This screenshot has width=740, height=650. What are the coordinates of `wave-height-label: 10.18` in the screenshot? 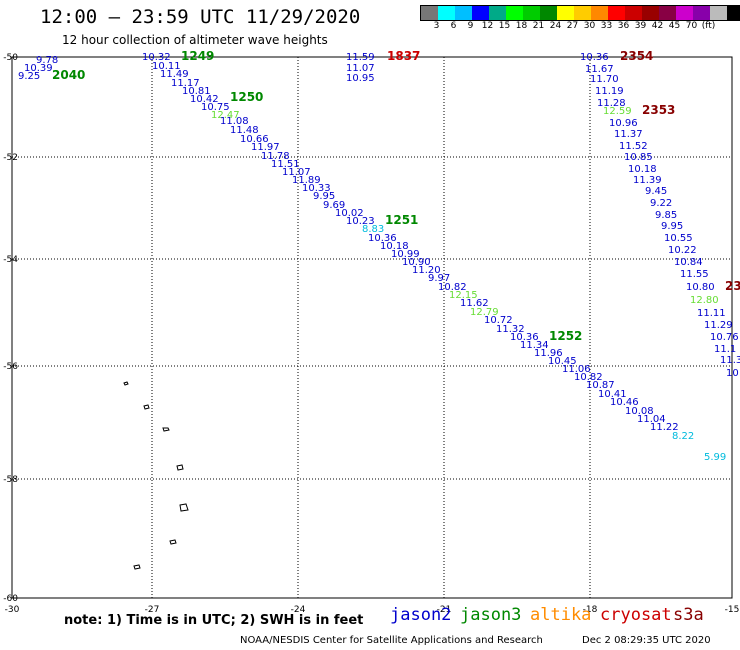 It's located at (394, 246).